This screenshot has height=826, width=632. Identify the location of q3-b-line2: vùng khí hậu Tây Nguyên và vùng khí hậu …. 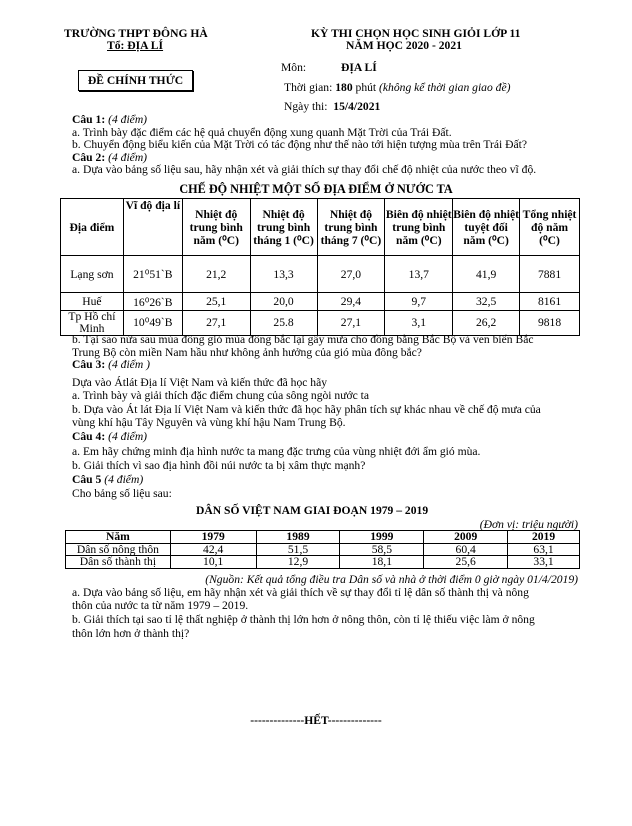
(209, 422).